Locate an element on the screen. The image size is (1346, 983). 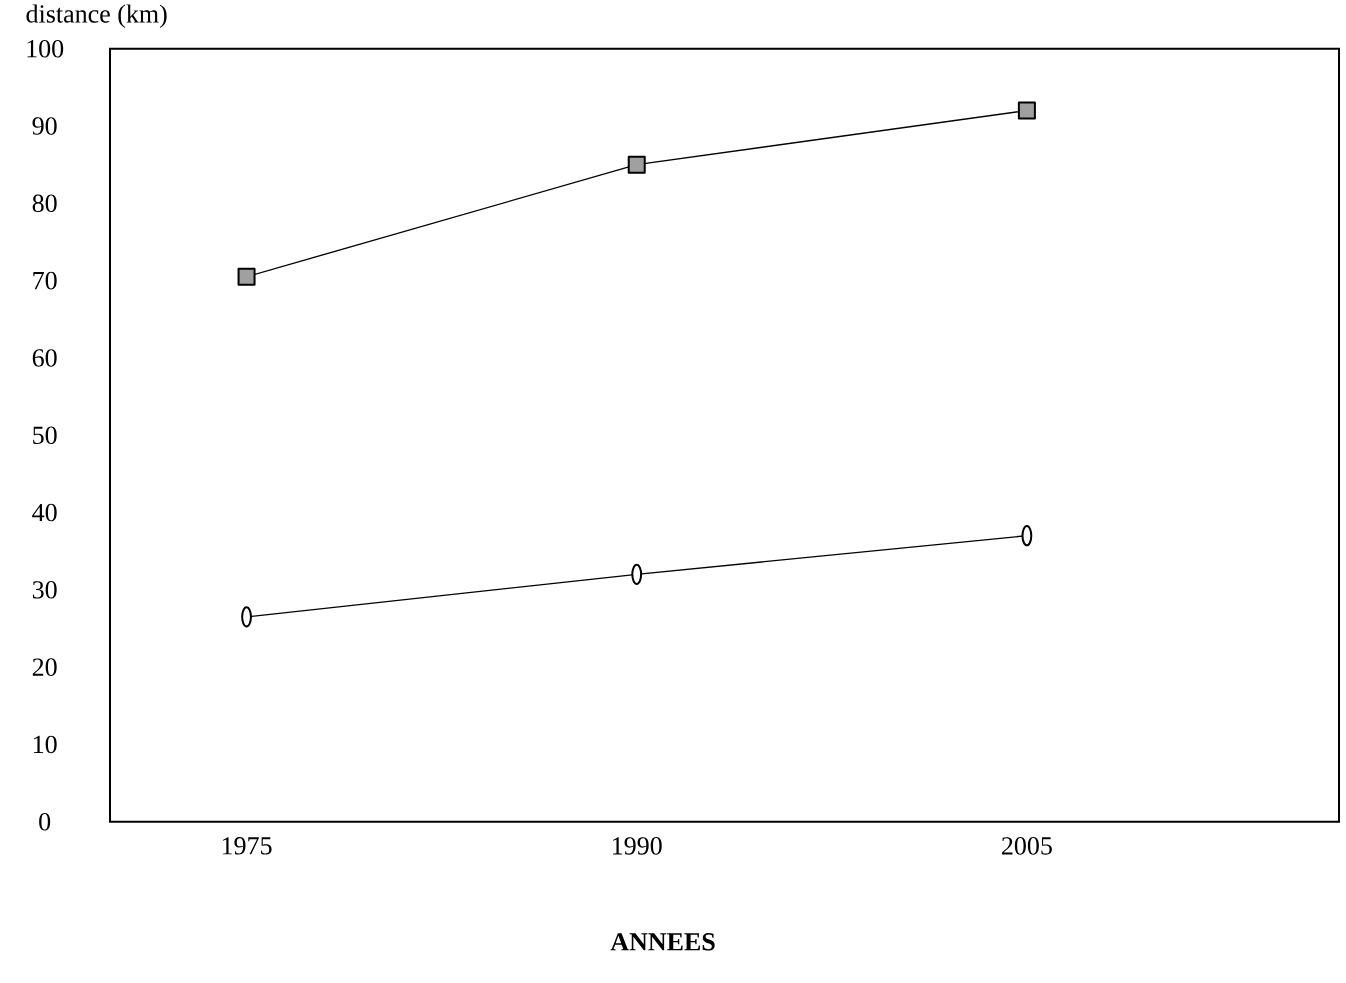
y-tick-label: 100 is located at coordinates (45, 49).